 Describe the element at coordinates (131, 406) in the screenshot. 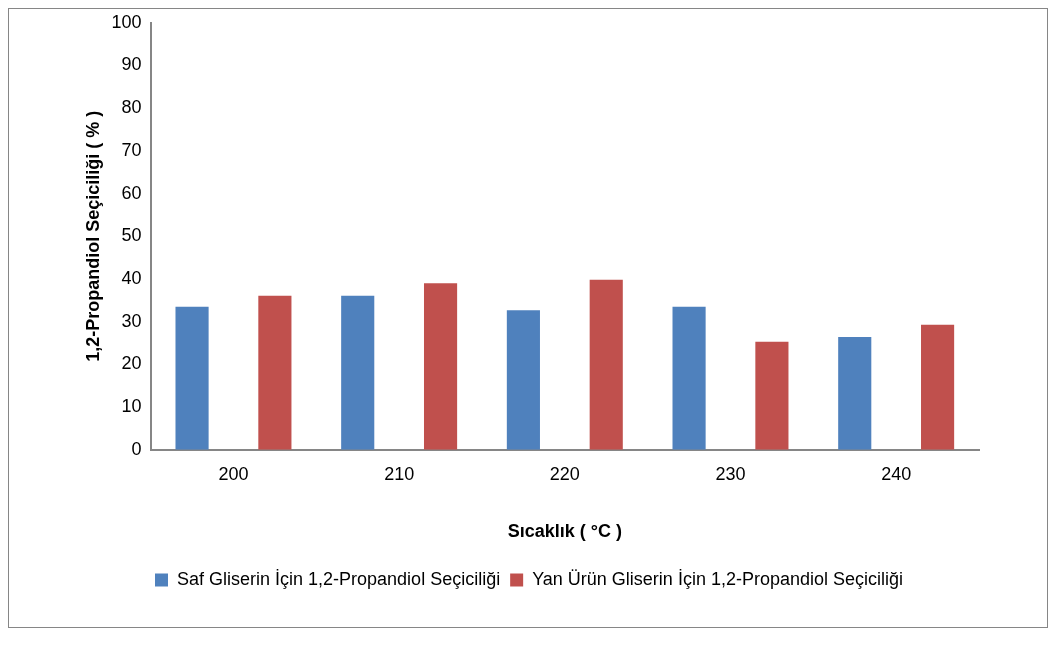

I see `y-tick-label: 10` at that location.